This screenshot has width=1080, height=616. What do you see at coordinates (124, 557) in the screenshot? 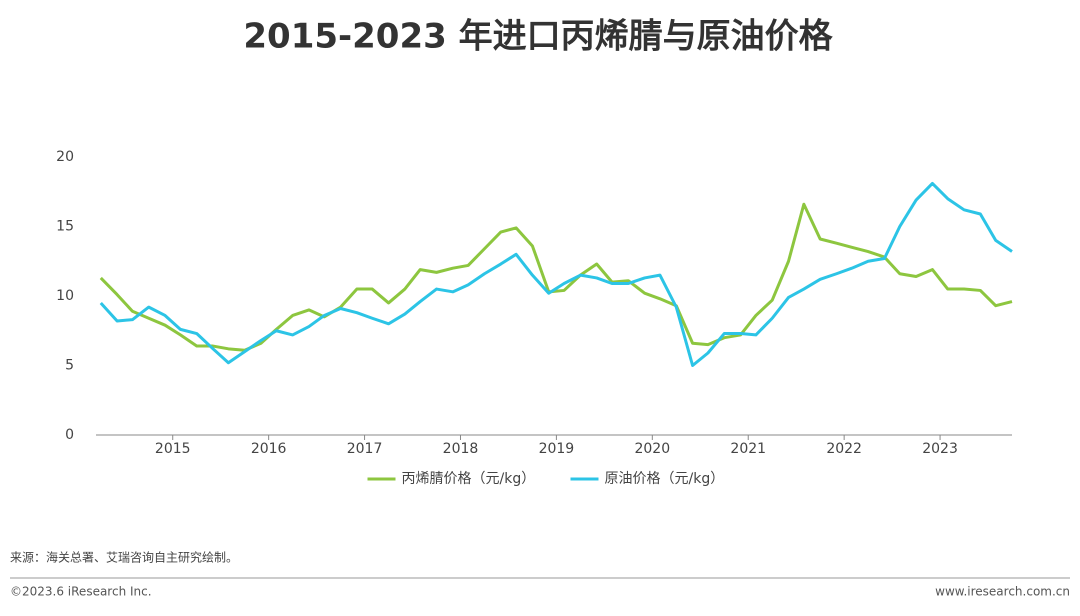
I see `source-note: 来源：海关总署、艾瑞咨询自主研究绘制。` at bounding box center [124, 557].